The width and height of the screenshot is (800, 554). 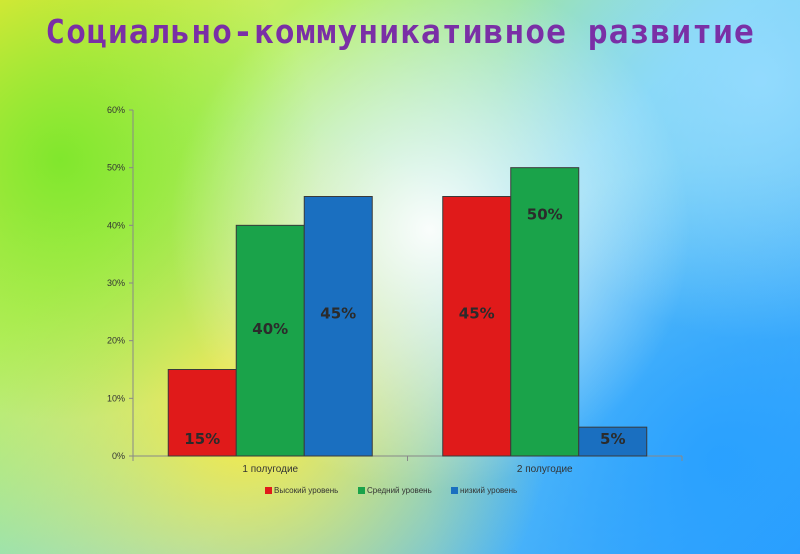 I want to click on y-tick-label: 60%, so click(x=116, y=110).